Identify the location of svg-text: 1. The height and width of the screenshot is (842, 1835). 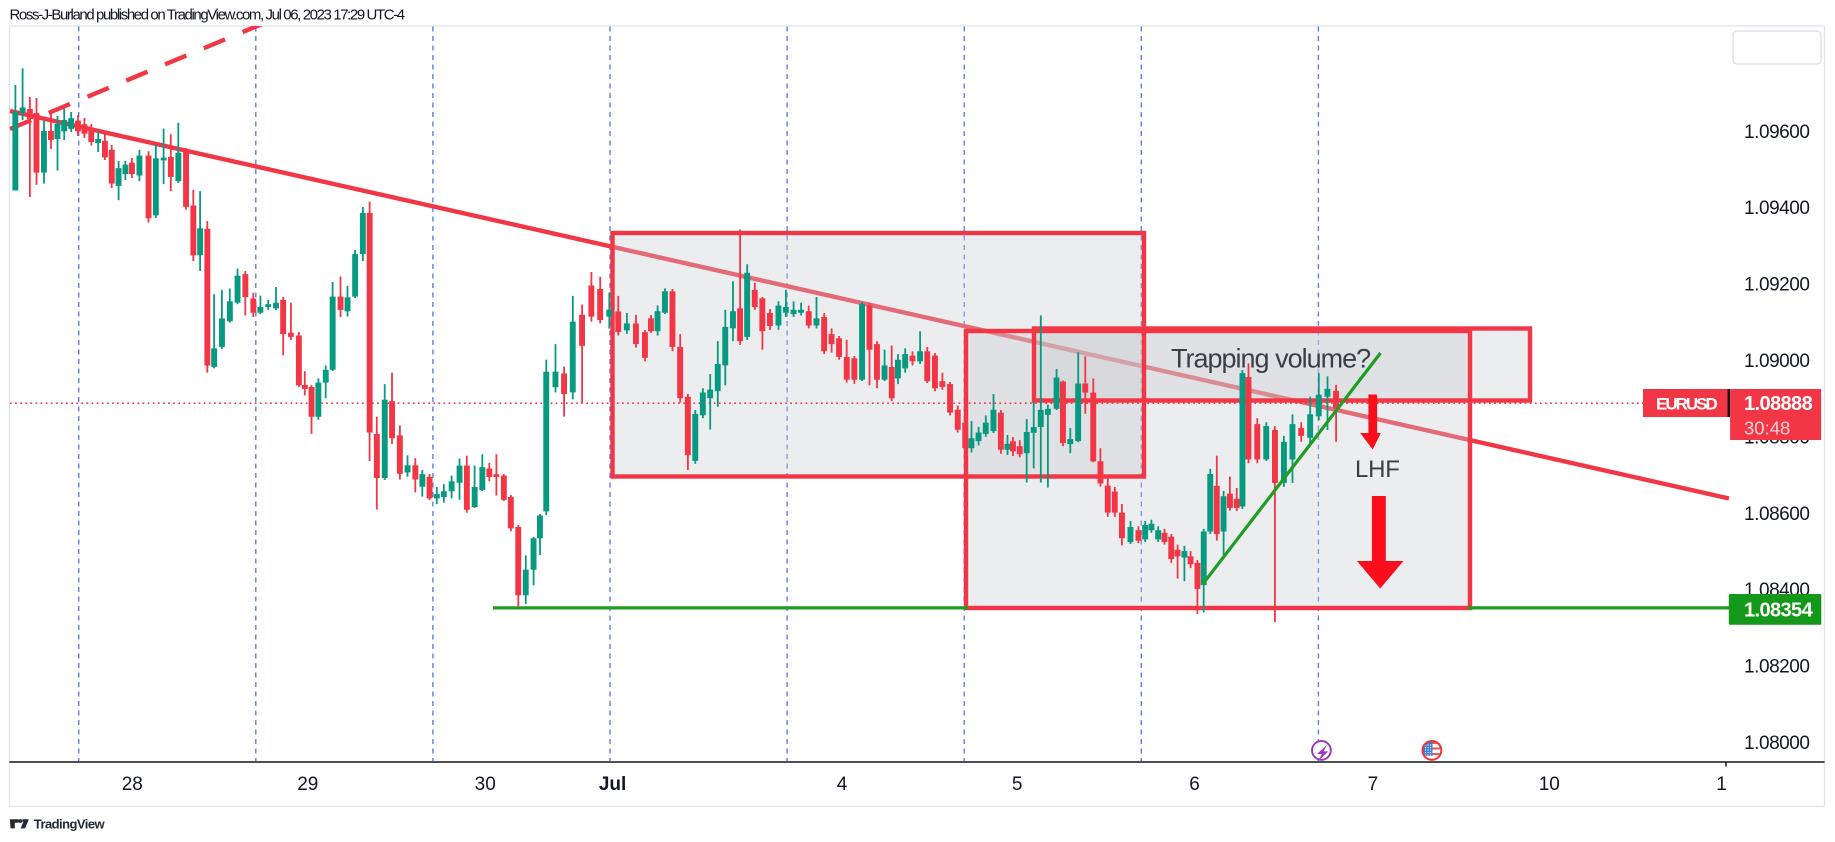
(1721, 784).